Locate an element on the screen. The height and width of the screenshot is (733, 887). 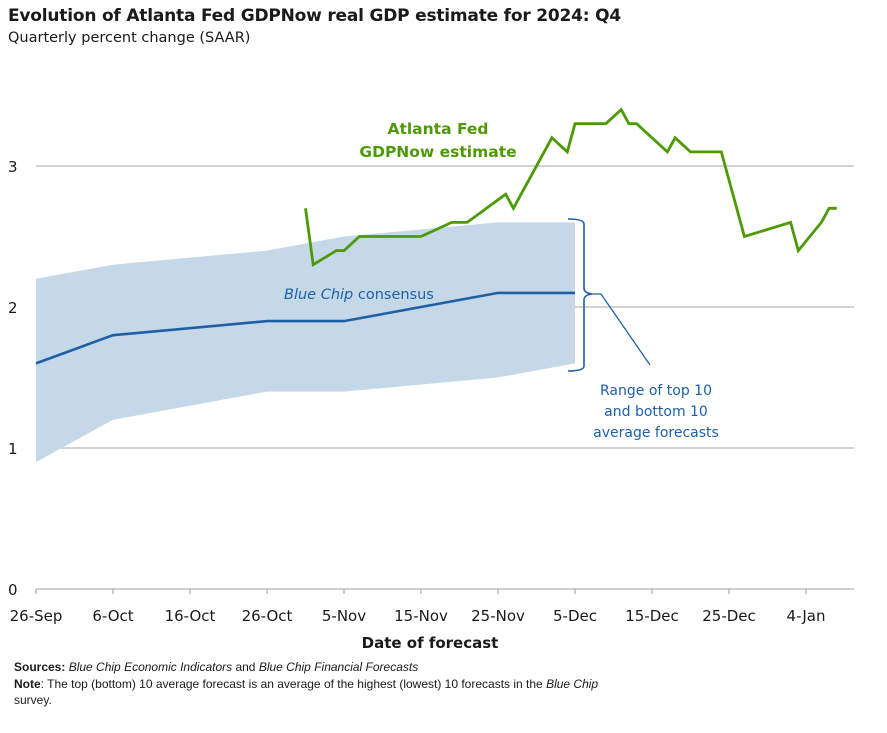
x-tick-label: 16-Oct is located at coordinates (190, 616).